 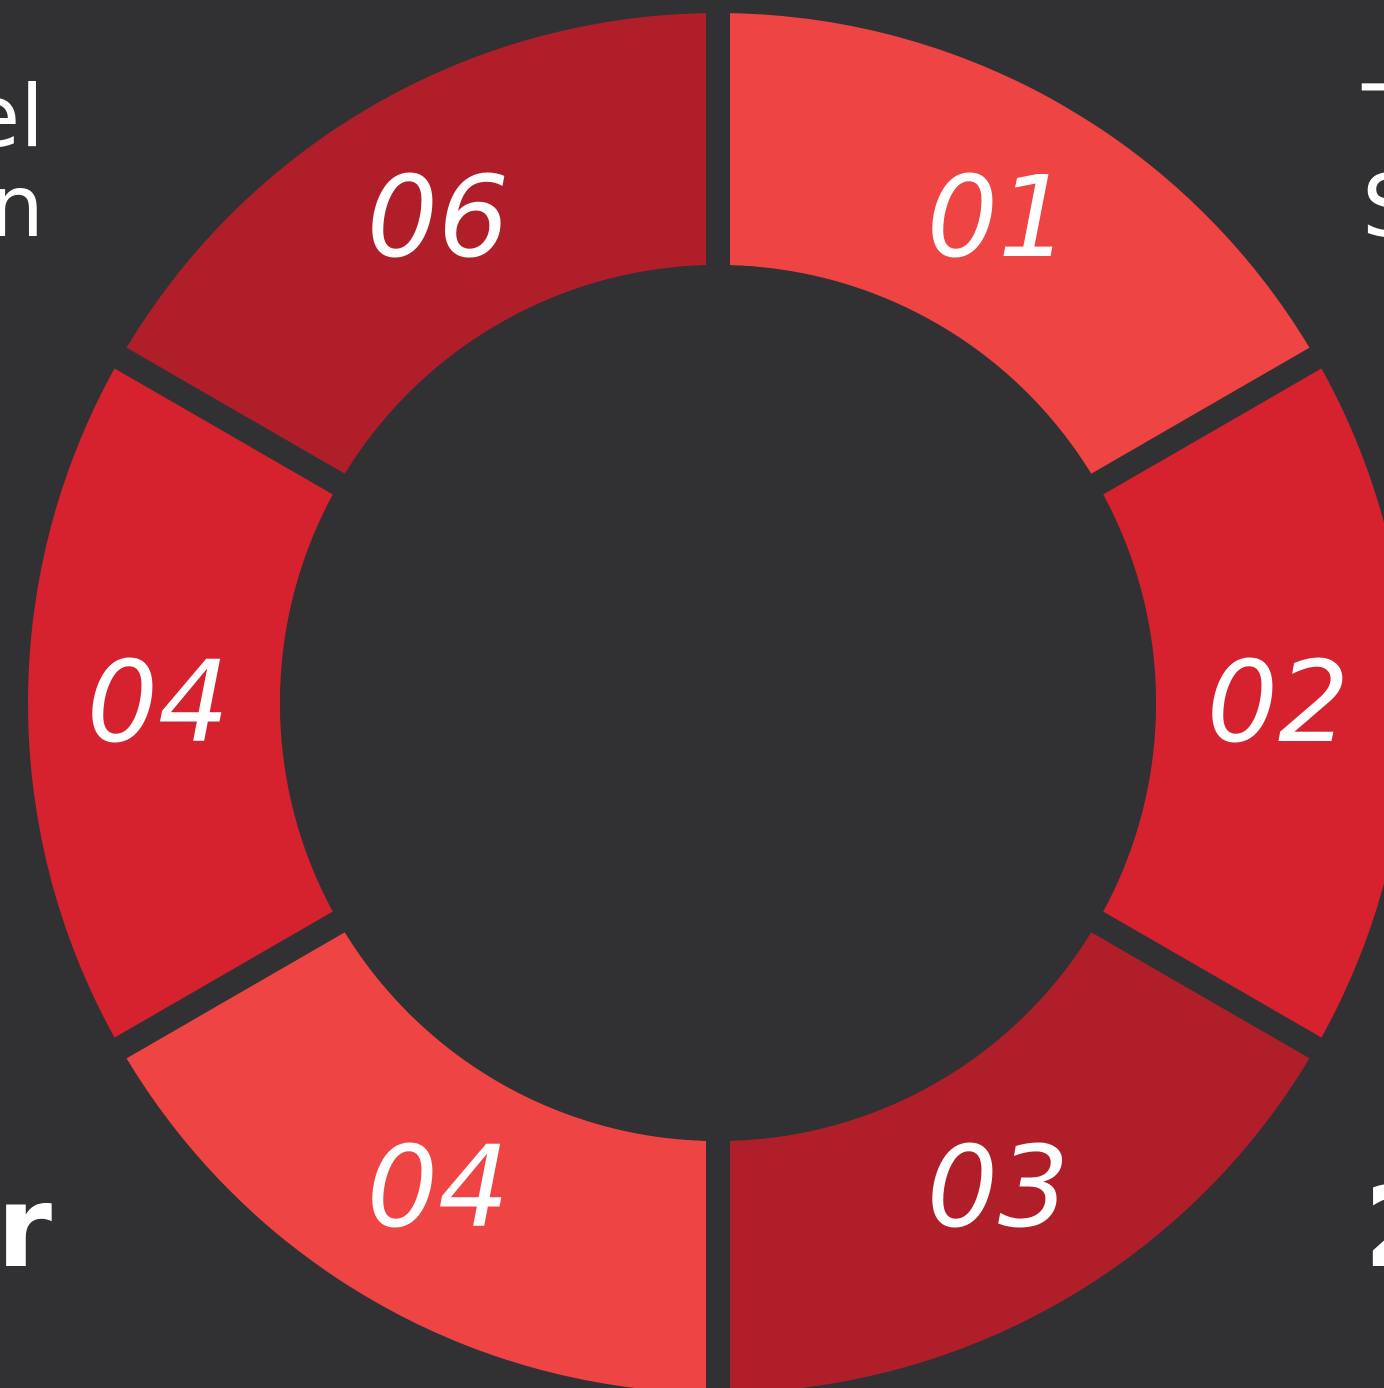 I want to click on segment-label-4: 04, so click(x=438, y=1188).